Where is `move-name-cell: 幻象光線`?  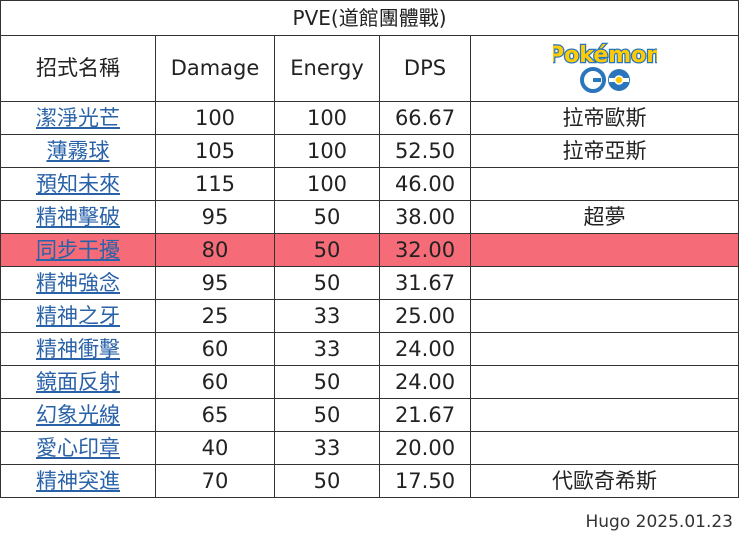
move-name-cell: 幻象光線 is located at coordinates (78, 415).